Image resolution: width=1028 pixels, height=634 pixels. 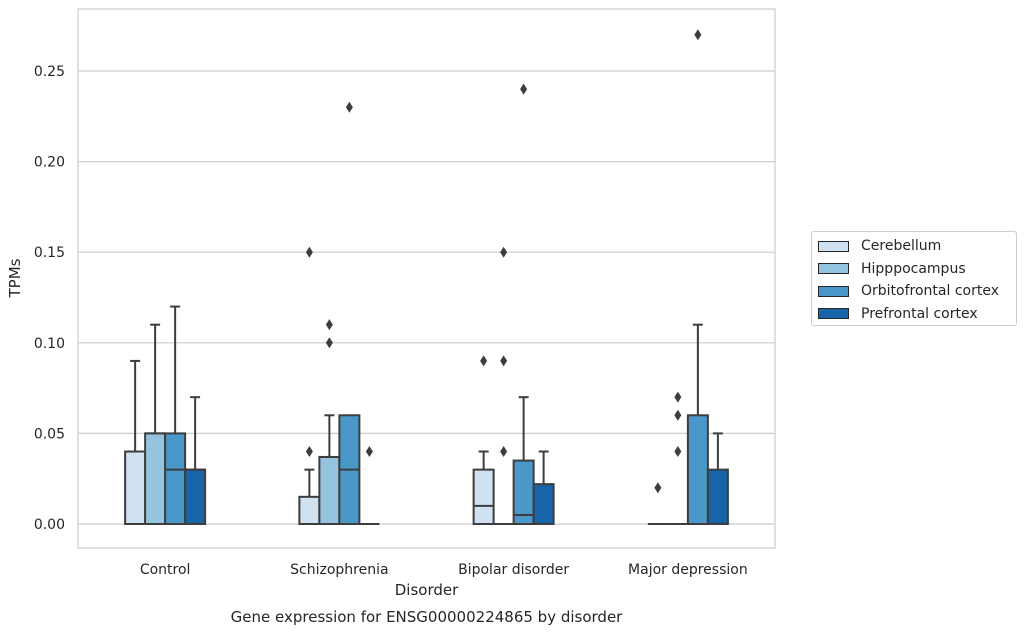 I want to click on x-tick-label: Control, so click(x=165, y=570).